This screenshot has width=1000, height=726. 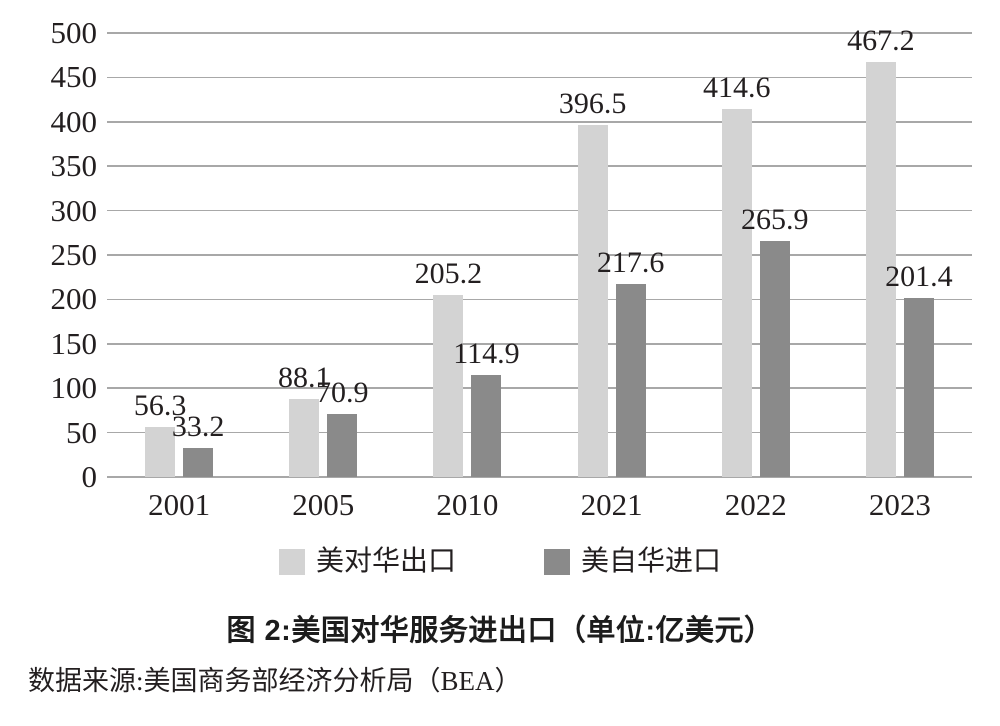 What do you see at coordinates (291, 562) in the screenshot?
I see `exports-swatch-icon` at bounding box center [291, 562].